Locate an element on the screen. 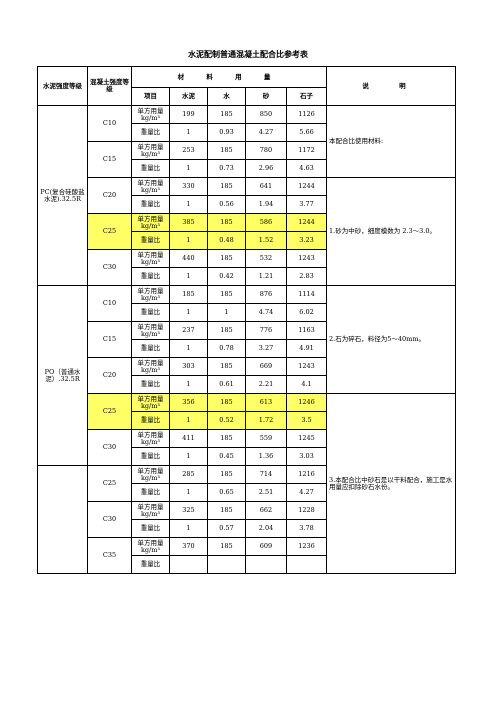 Image resolution: width=496 pixels, height=702 pixels. header-cement-grade: 水泥强度等级 is located at coordinates (62, 86).